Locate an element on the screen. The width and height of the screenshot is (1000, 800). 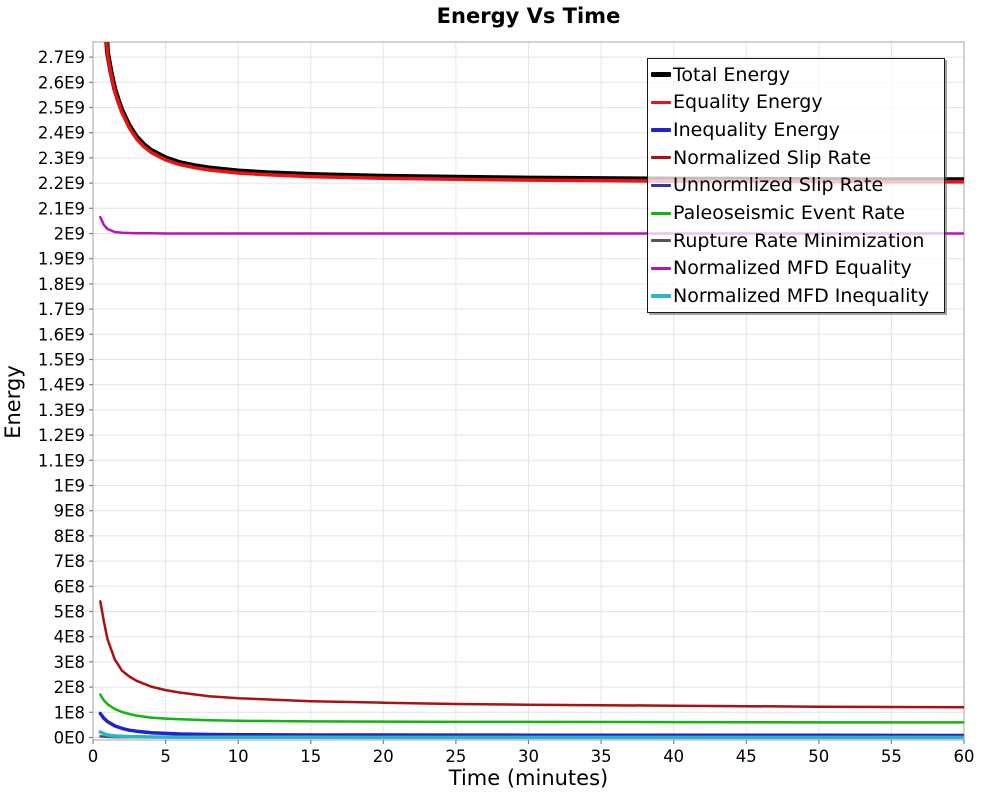
y-tick-label: 1.1E9 is located at coordinates (61, 460).